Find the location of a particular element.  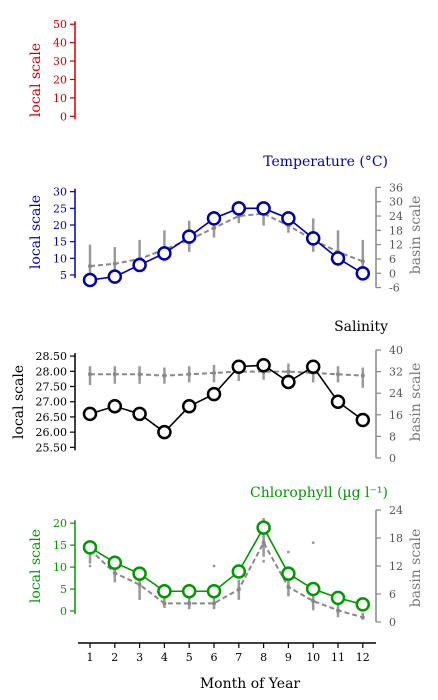

panel2-left-ylabel: local scale is located at coordinates (36, 232).